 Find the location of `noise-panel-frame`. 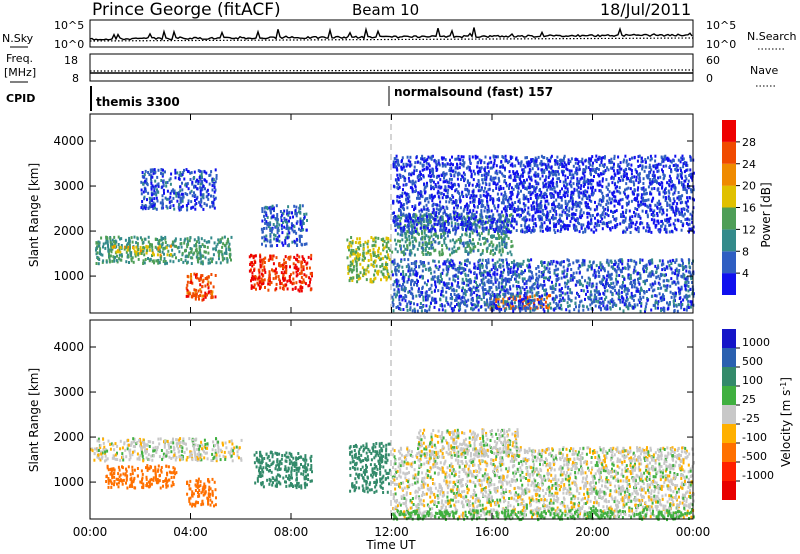

noise-panel-frame is located at coordinates (391, 33).